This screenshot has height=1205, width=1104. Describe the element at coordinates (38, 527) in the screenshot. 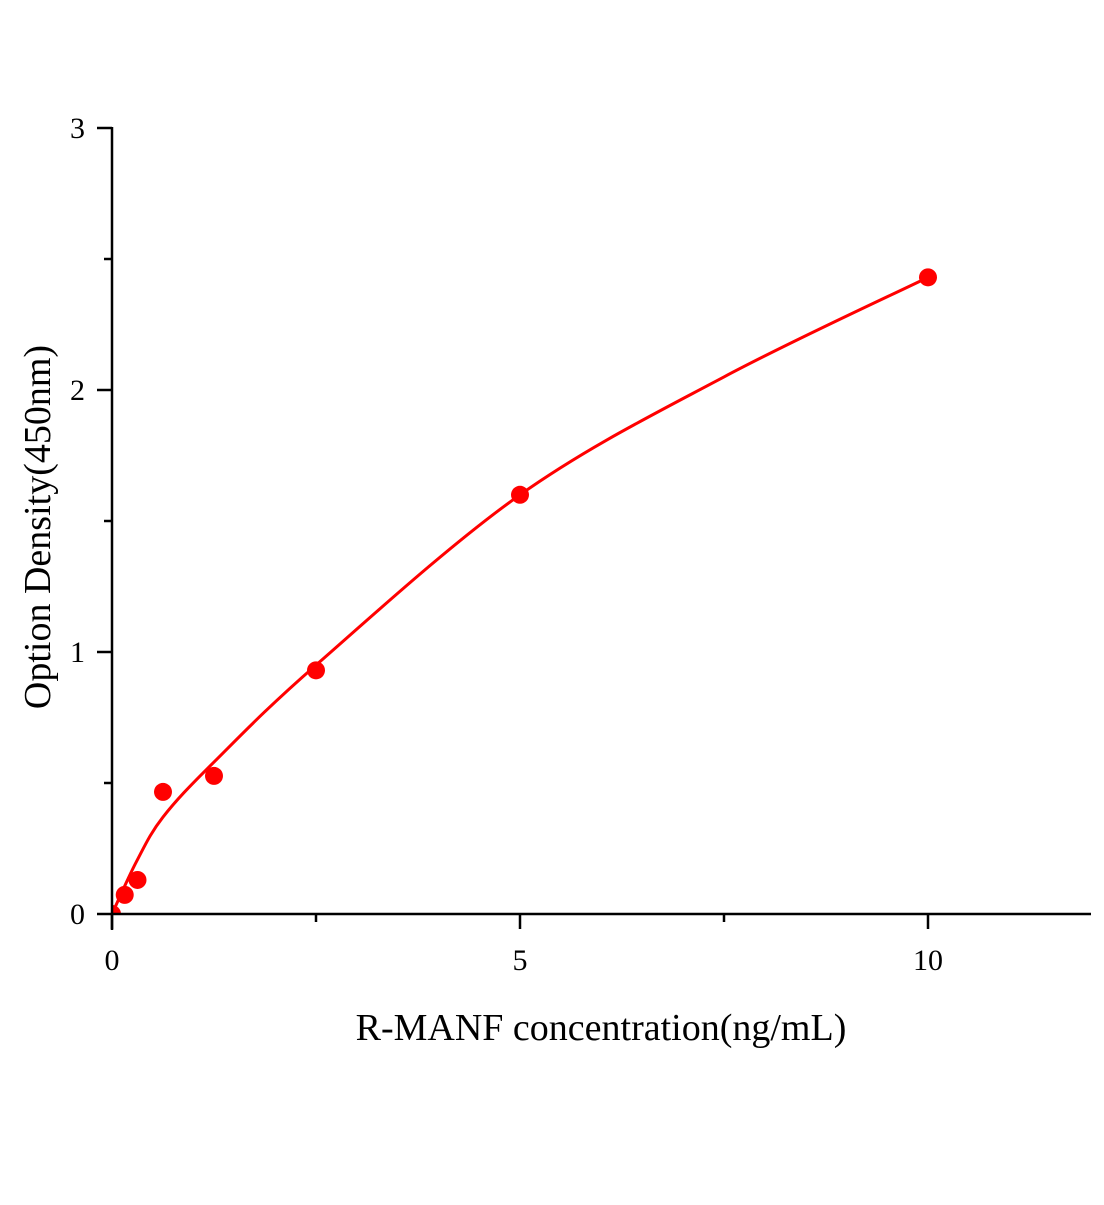

I see `y-axis-label: Option Density(450nm)` at that location.